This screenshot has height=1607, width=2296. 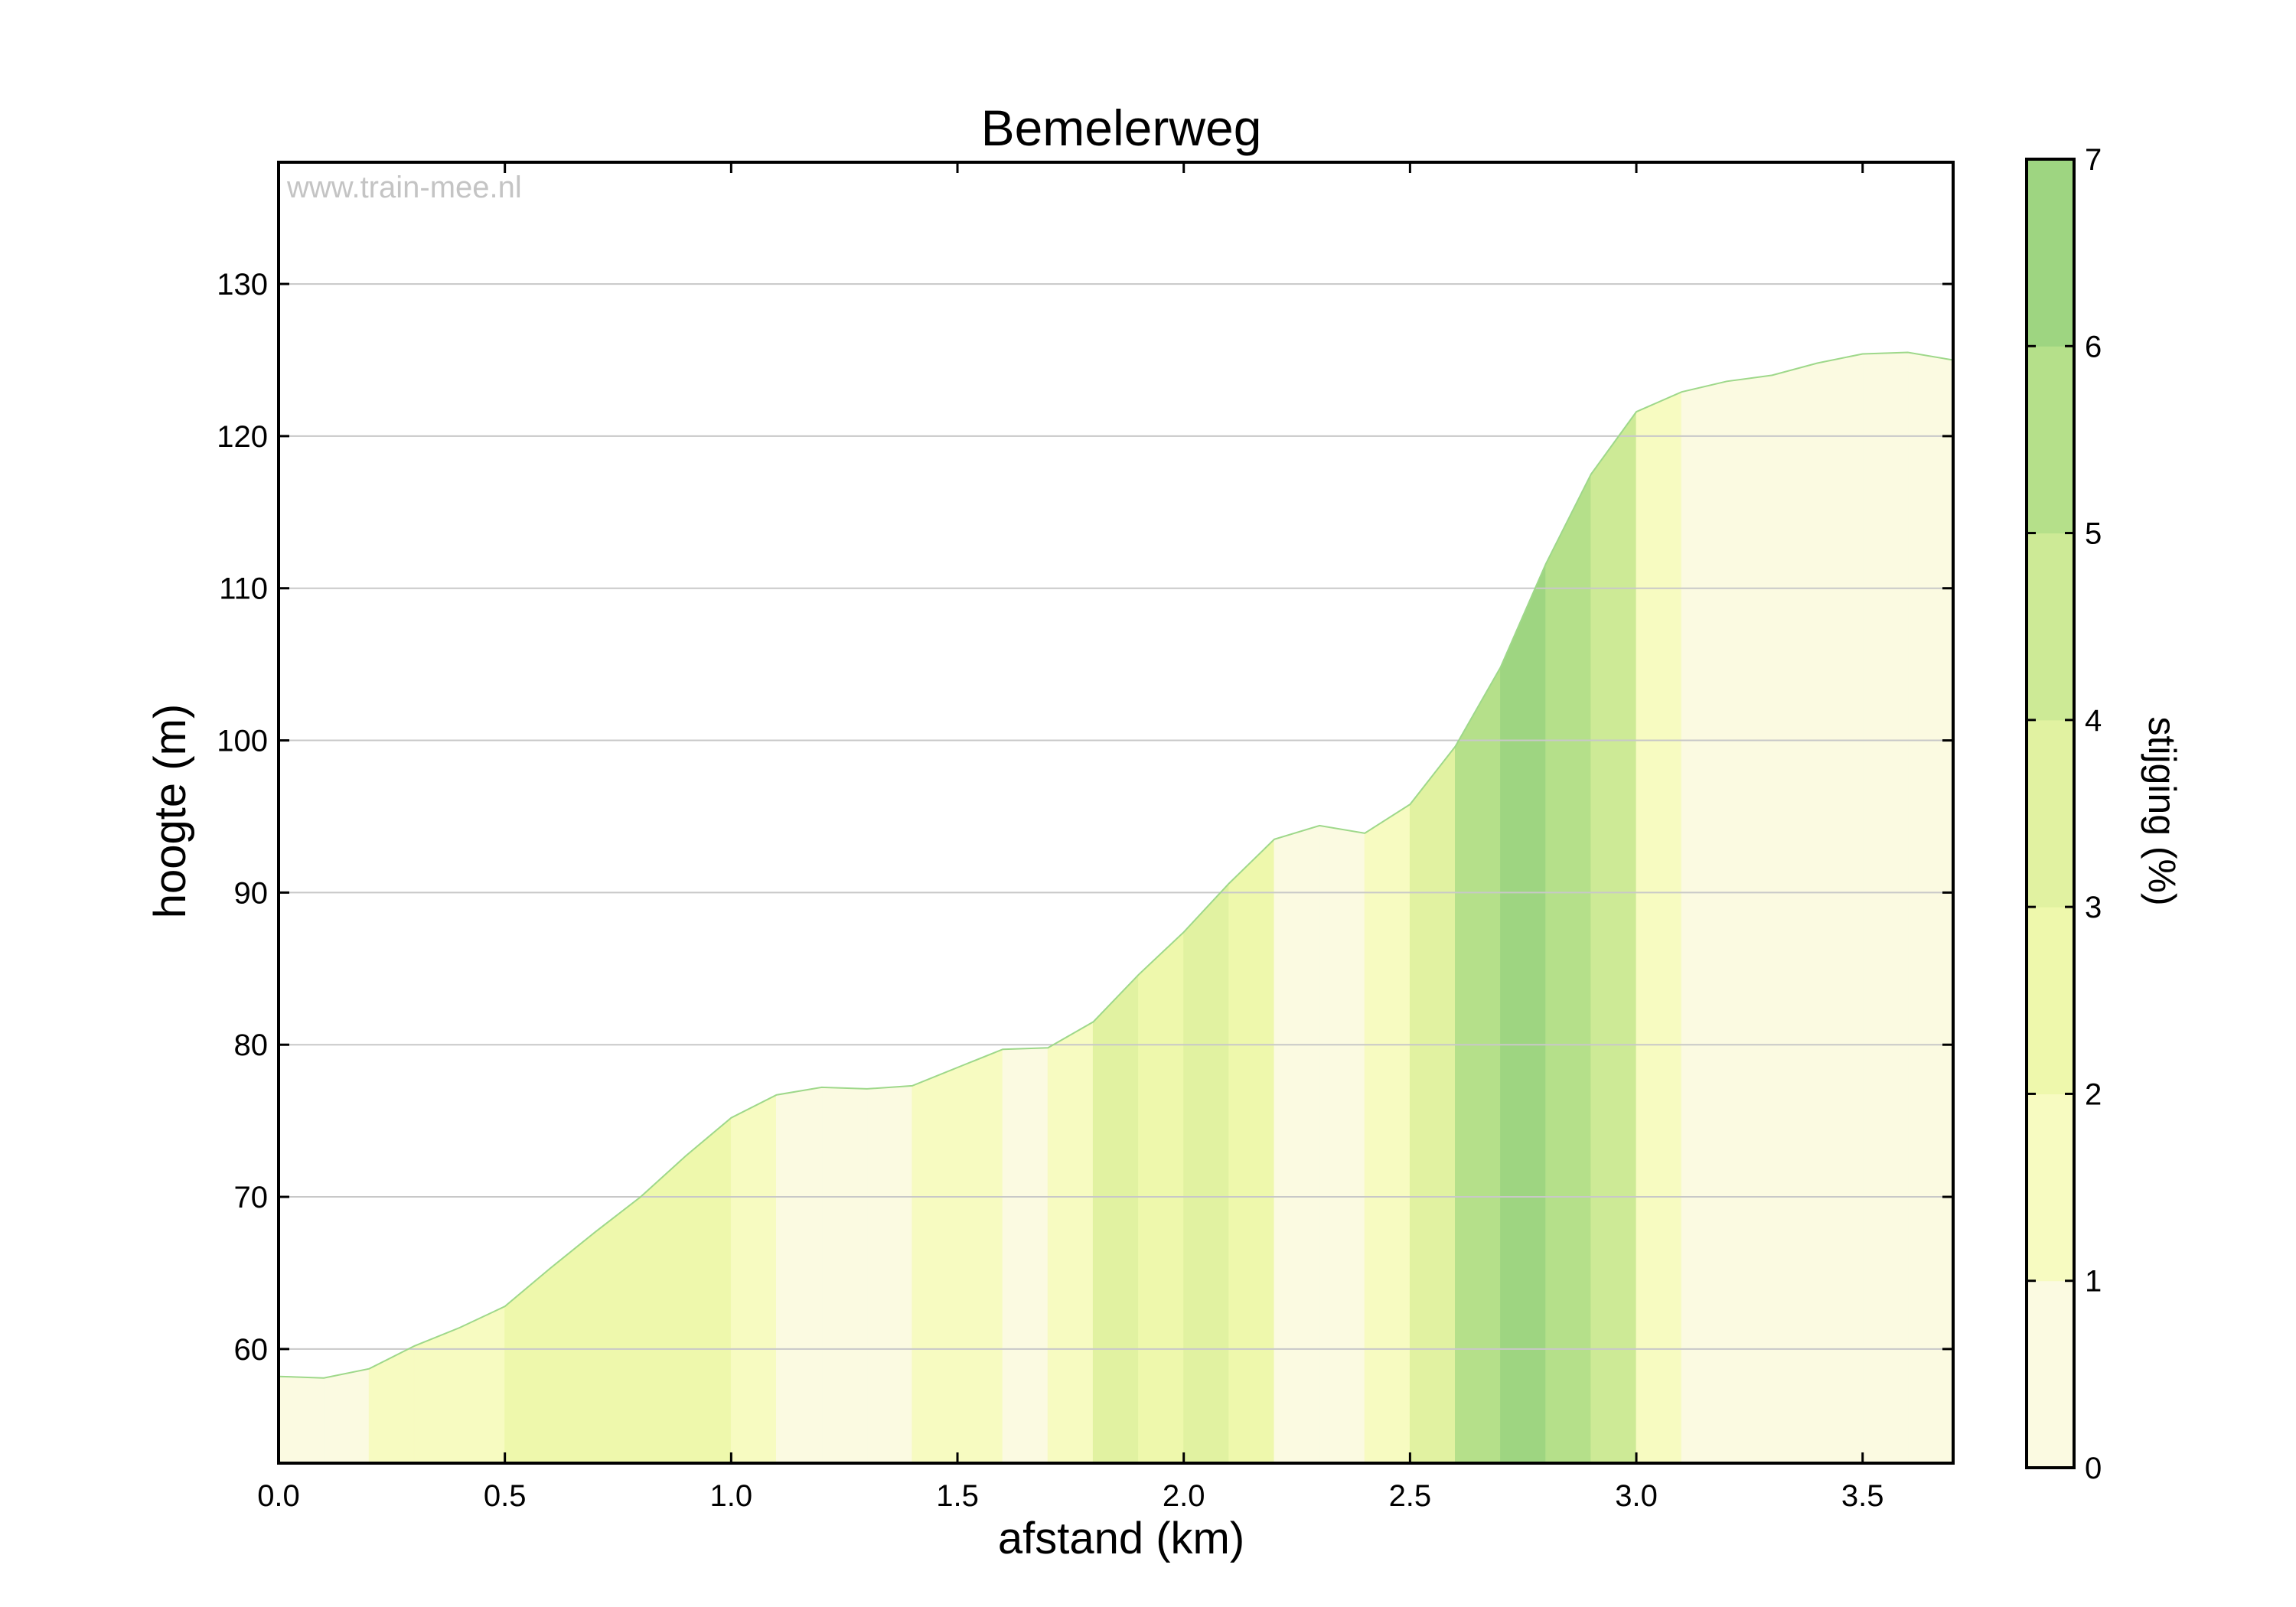 I want to click on y-tick-label: 130, so click(x=242, y=285).